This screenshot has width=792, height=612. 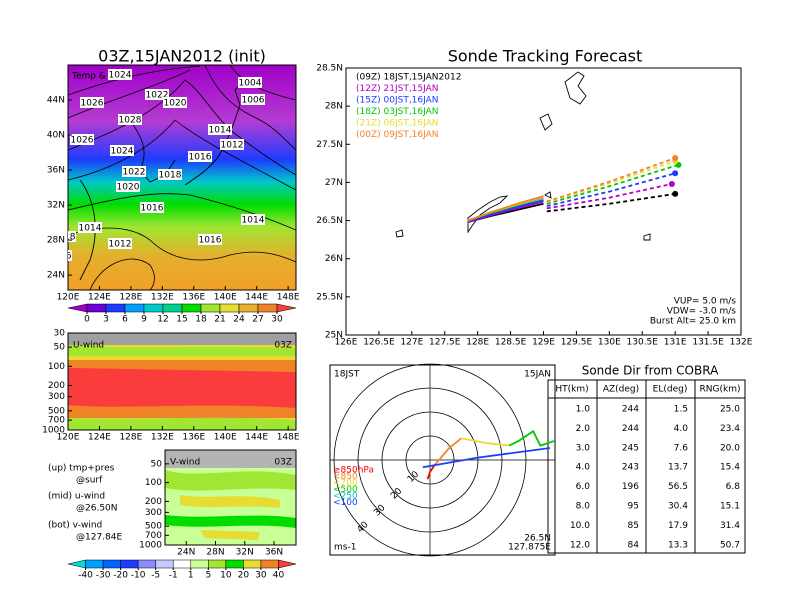 What do you see at coordinates (511, 343) in the screenshot?
I see `x-tick-label: 128.5E` at bounding box center [511, 343].